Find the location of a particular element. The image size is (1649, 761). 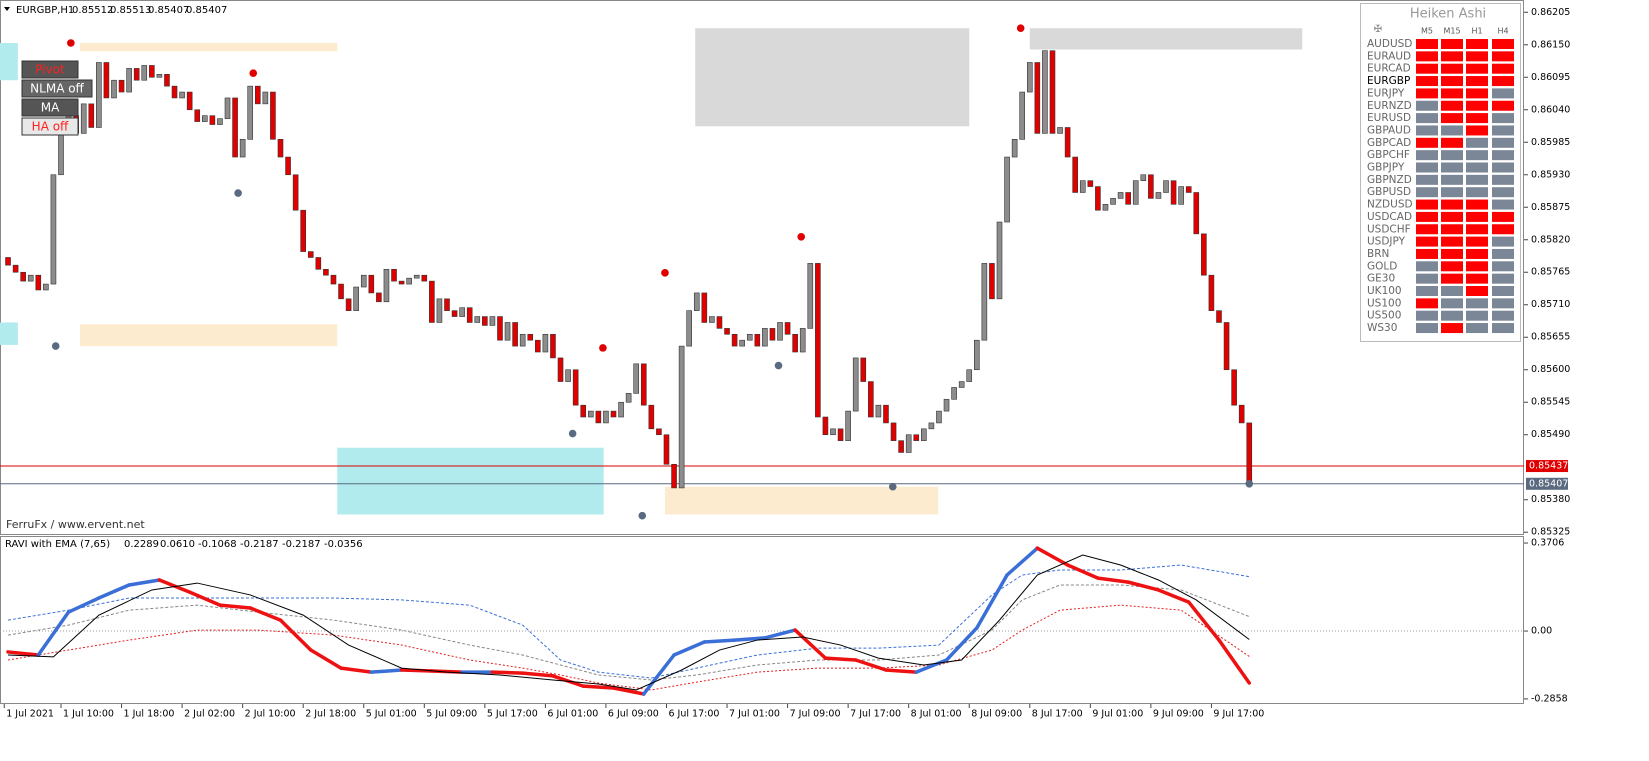

symbol-label: USDCHF is located at coordinates (1389, 229).